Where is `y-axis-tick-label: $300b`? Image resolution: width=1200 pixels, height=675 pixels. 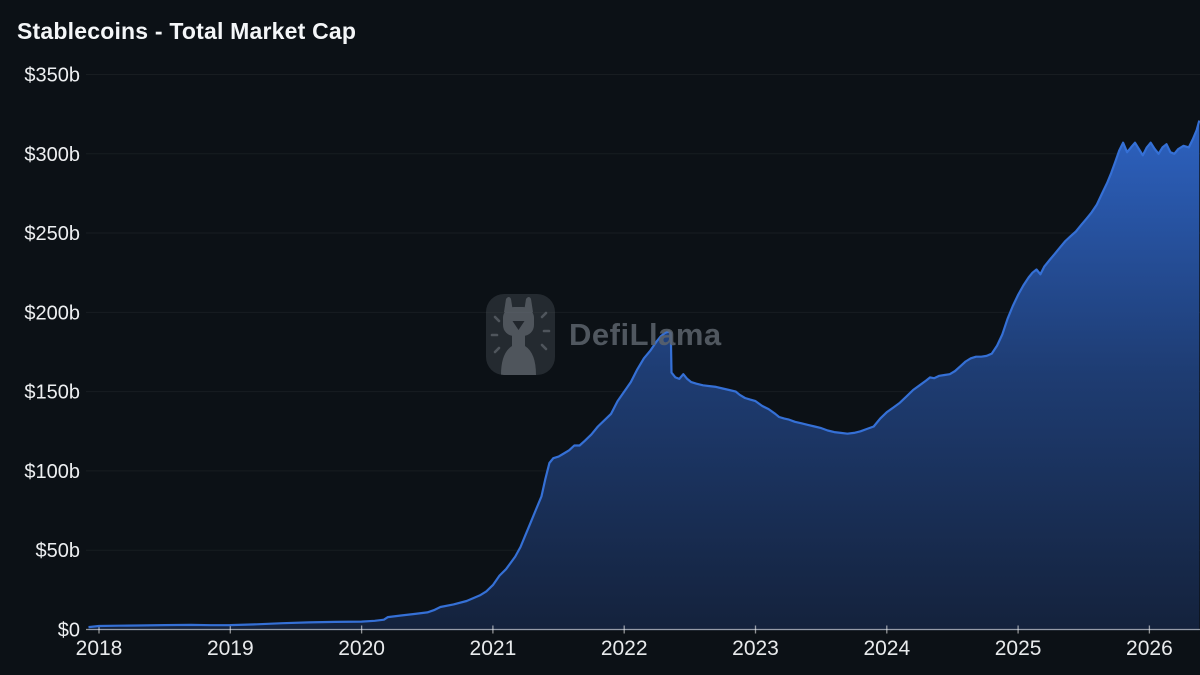
y-axis-tick-label: $300b is located at coordinates (52, 155).